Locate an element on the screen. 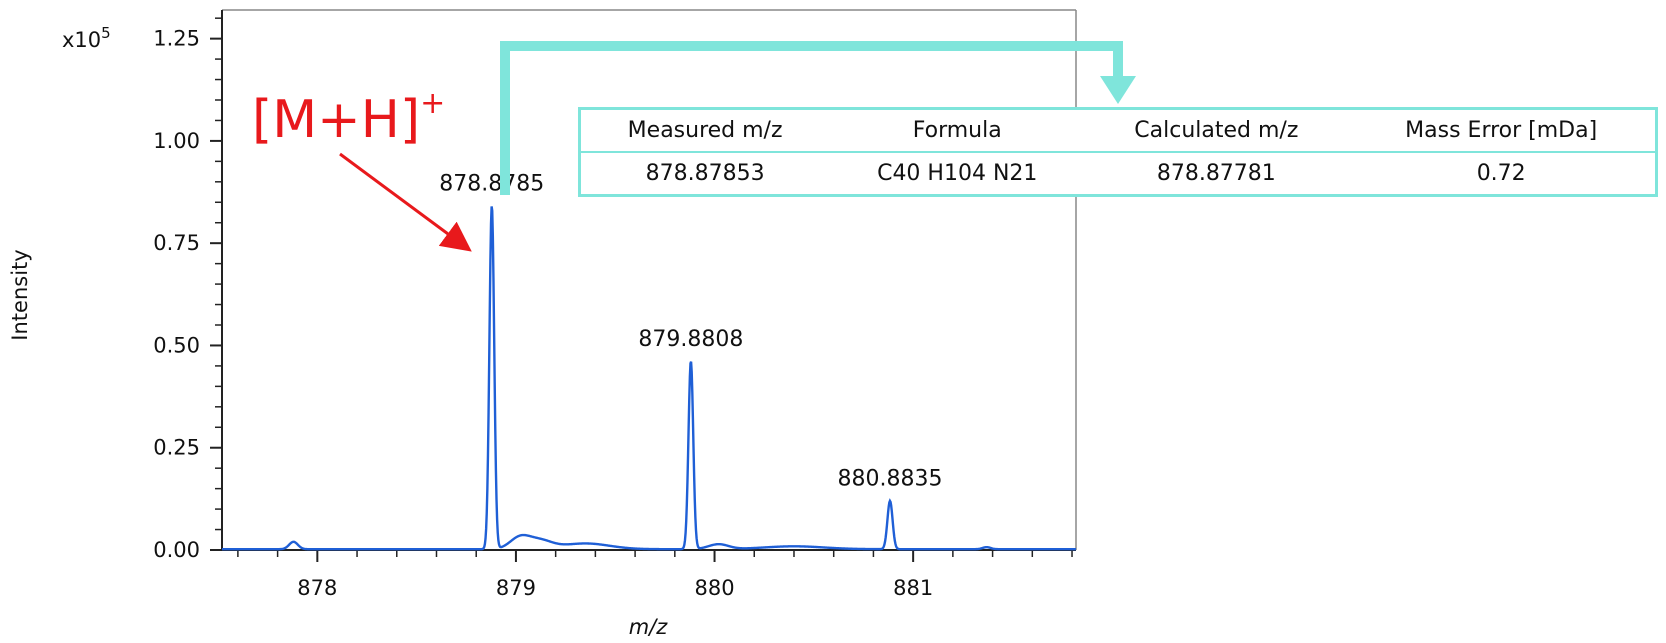 The image size is (1666, 643). header-measured: Measured m/z is located at coordinates (704, 130).